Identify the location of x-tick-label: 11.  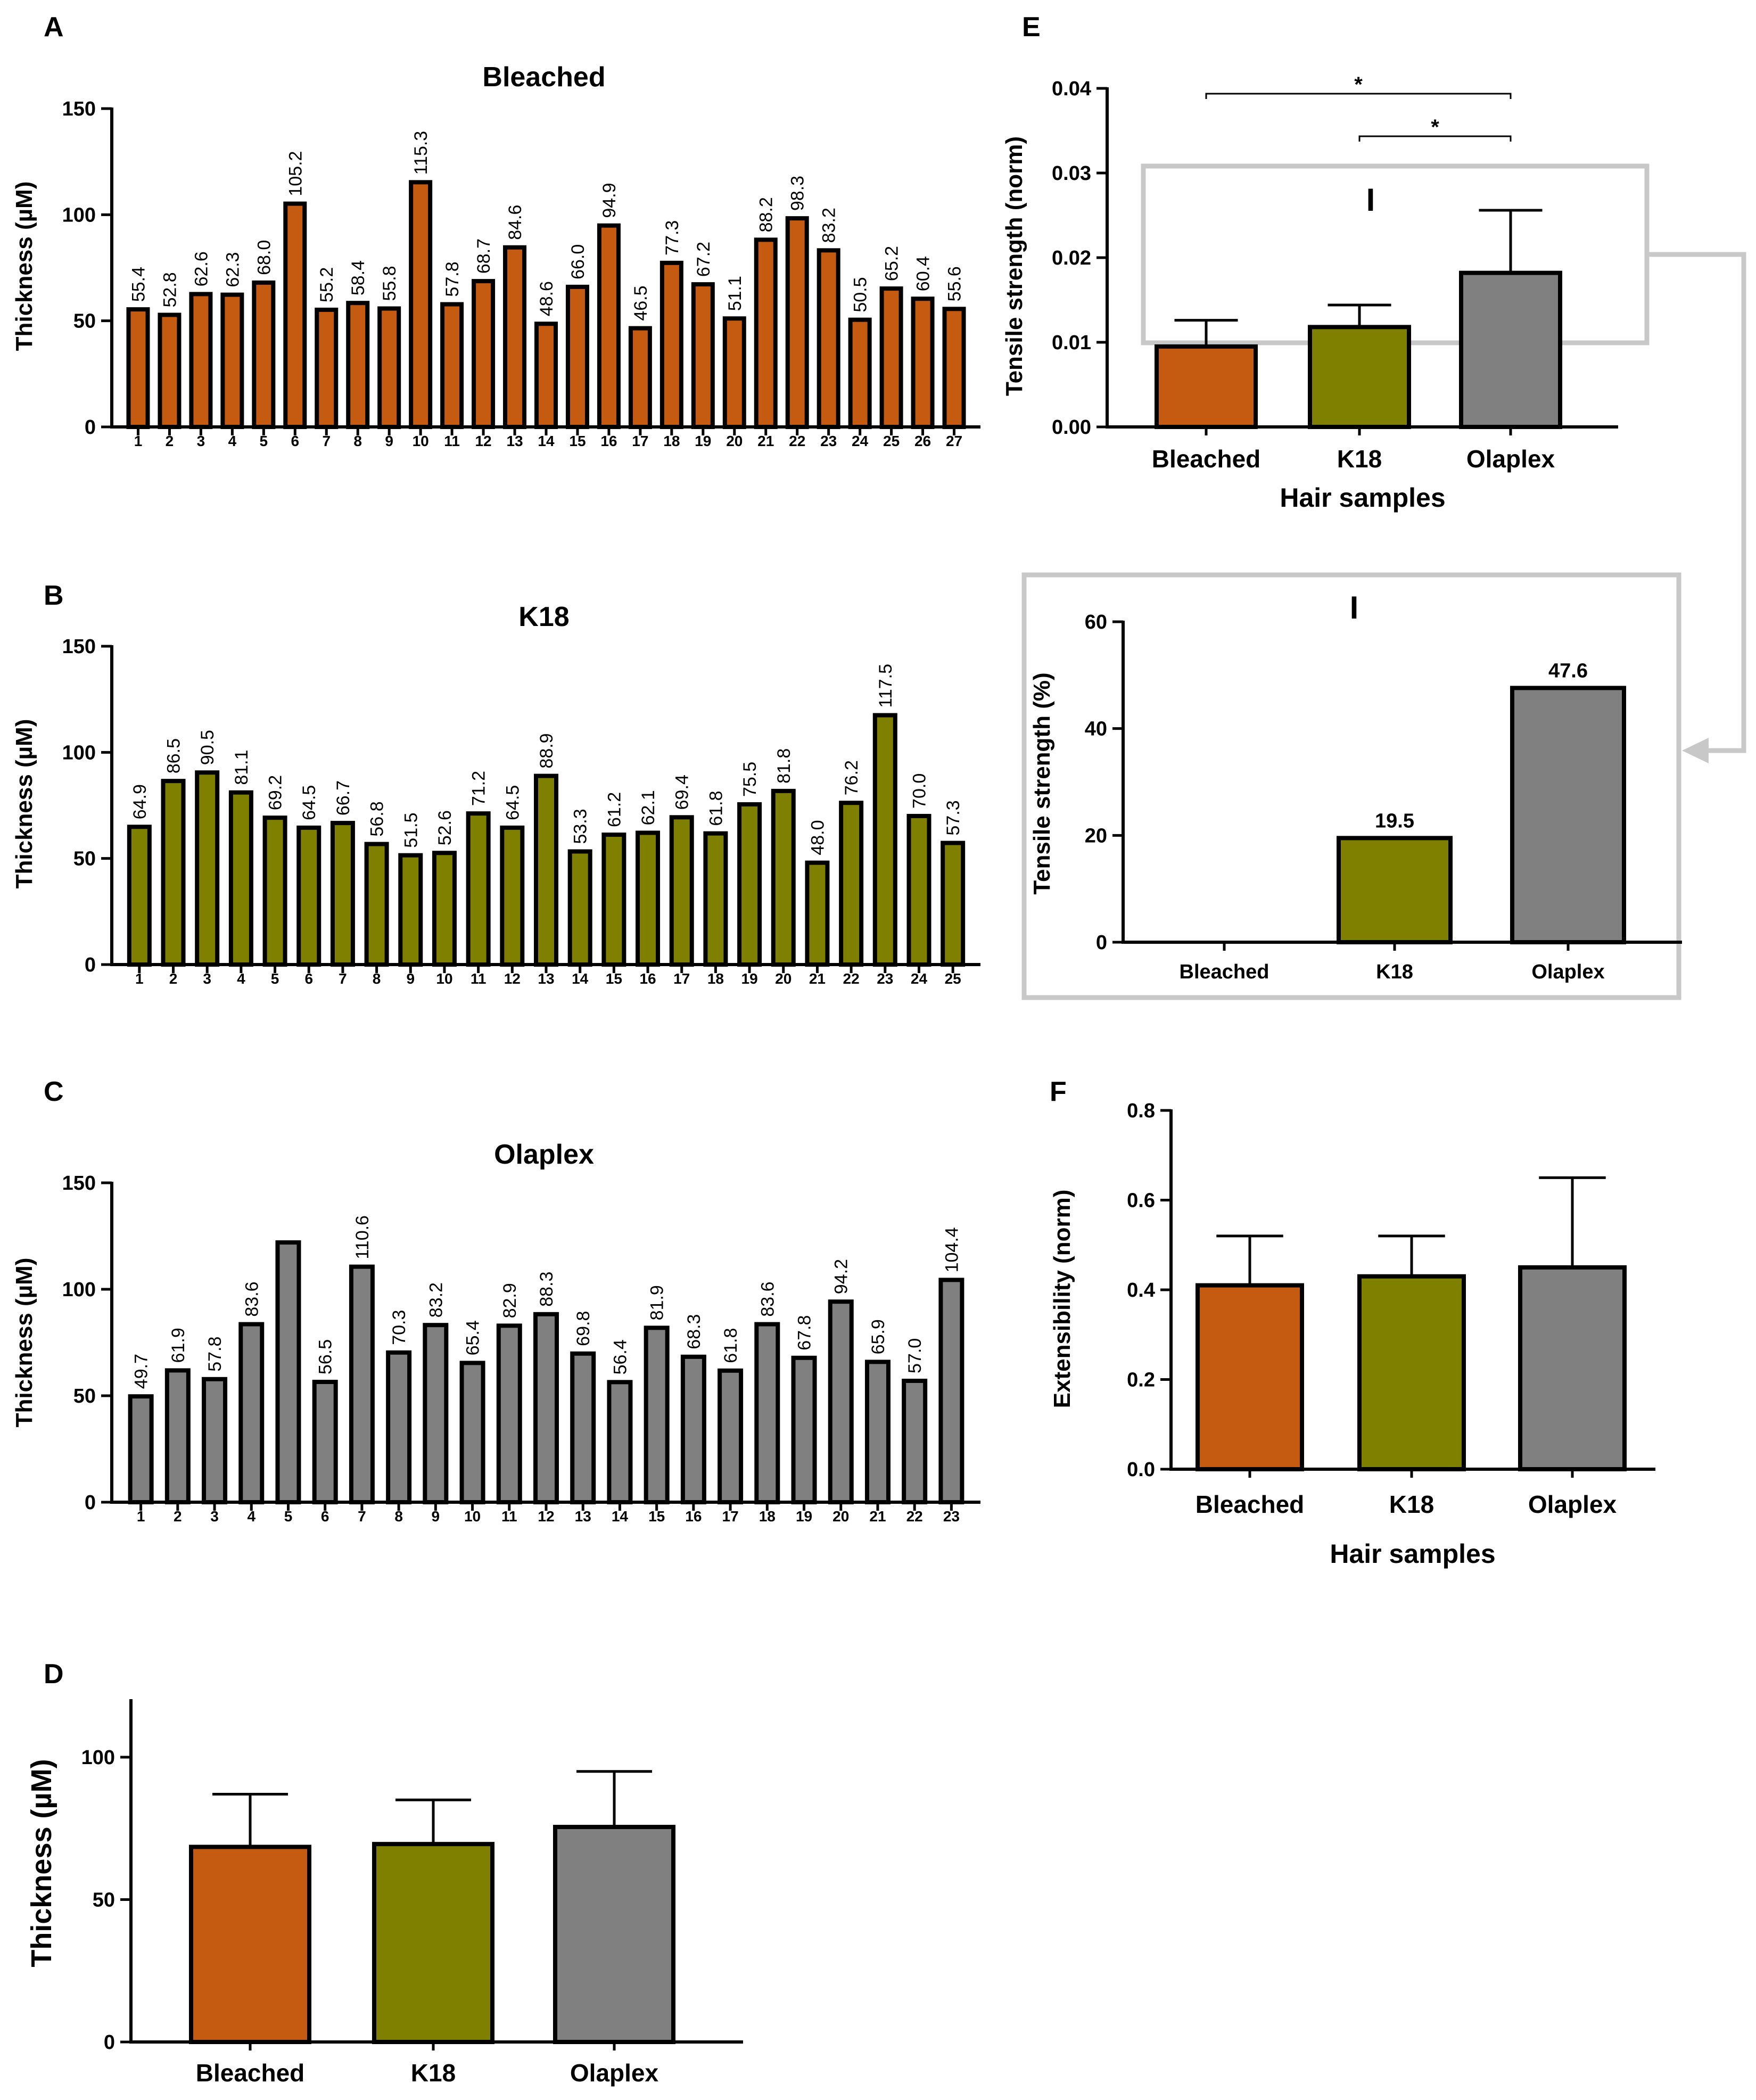
(479, 978).